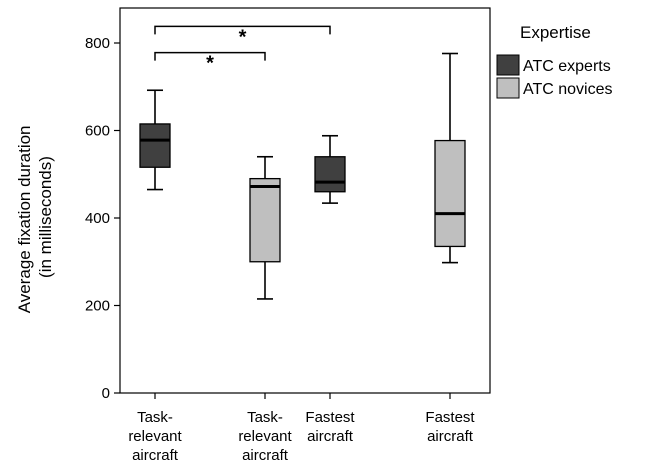 The width and height of the screenshot is (645, 474). Describe the element at coordinates (568, 89) in the screenshot. I see `legend-label-novices: ATC novices` at that location.